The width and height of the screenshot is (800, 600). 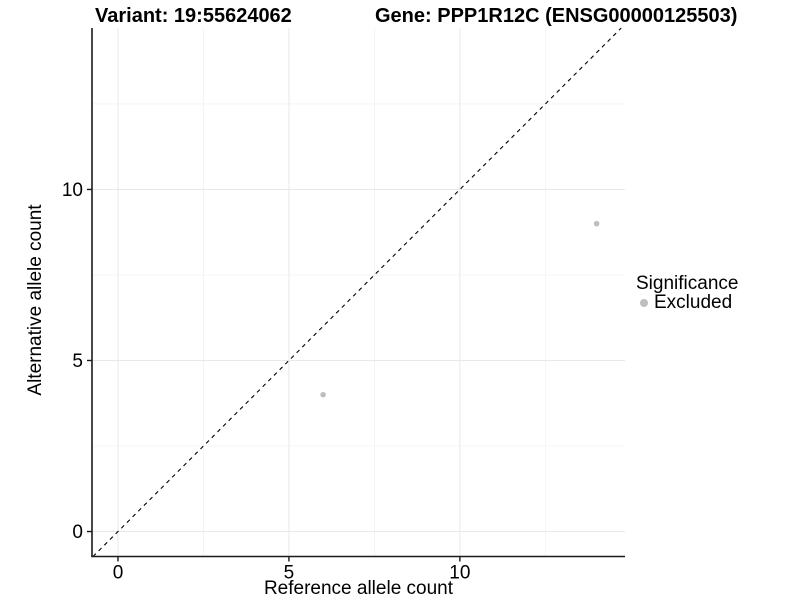 What do you see at coordinates (693, 302) in the screenshot?
I see `legend-item-label: Excluded` at bounding box center [693, 302].